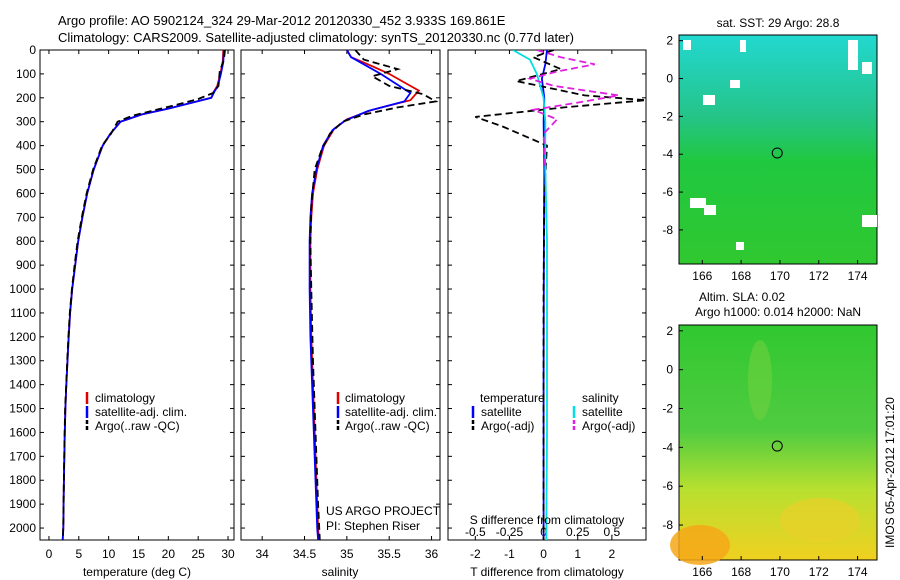 The height and width of the screenshot is (580, 900). I want to click on x-tick-label: 34, so click(262, 554).